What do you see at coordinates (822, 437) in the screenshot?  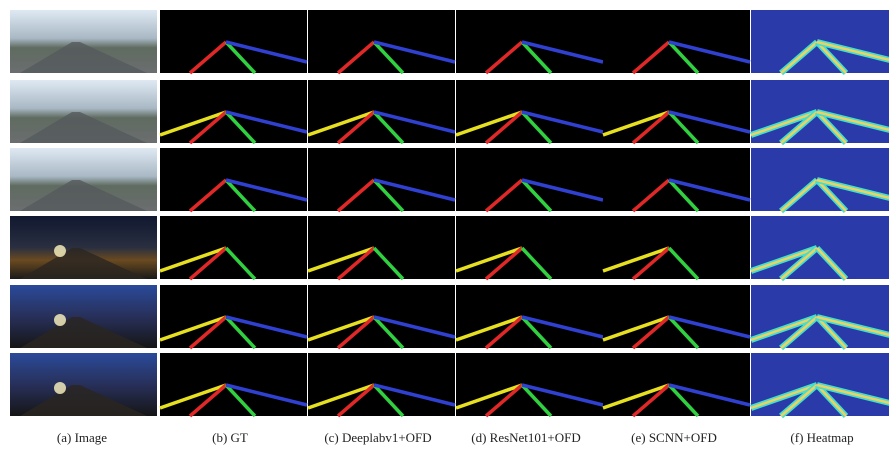 I see `caption: (f) Heatmap` at bounding box center [822, 437].